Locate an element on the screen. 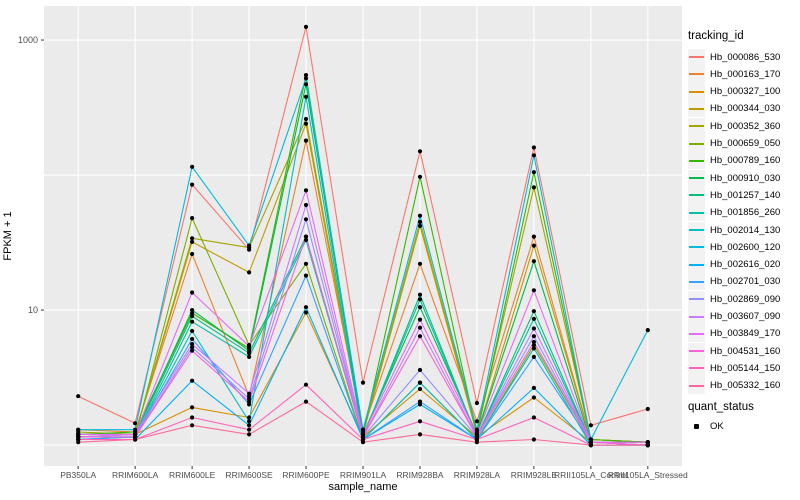 Image resolution: width=800 pixels, height=500 pixels. legend-item-quant-OK: OK is located at coordinates (706, 426).